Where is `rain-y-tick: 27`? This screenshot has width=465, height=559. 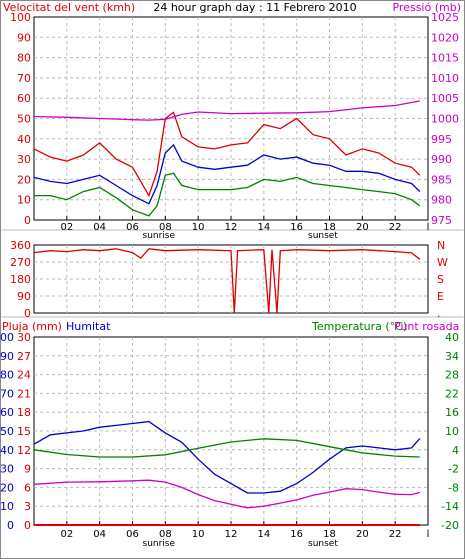 rain-y-tick: 27 is located at coordinates (24, 356).